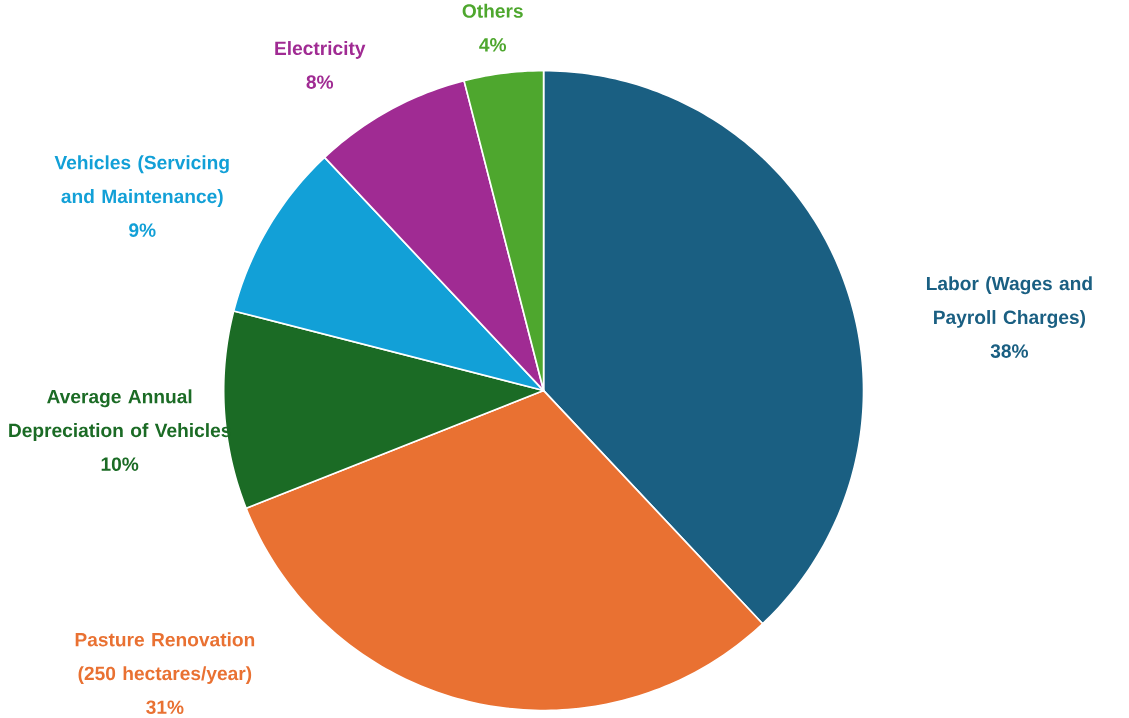  Describe the element at coordinates (142, 230) in the screenshot. I see `data-label: 9%` at that location.